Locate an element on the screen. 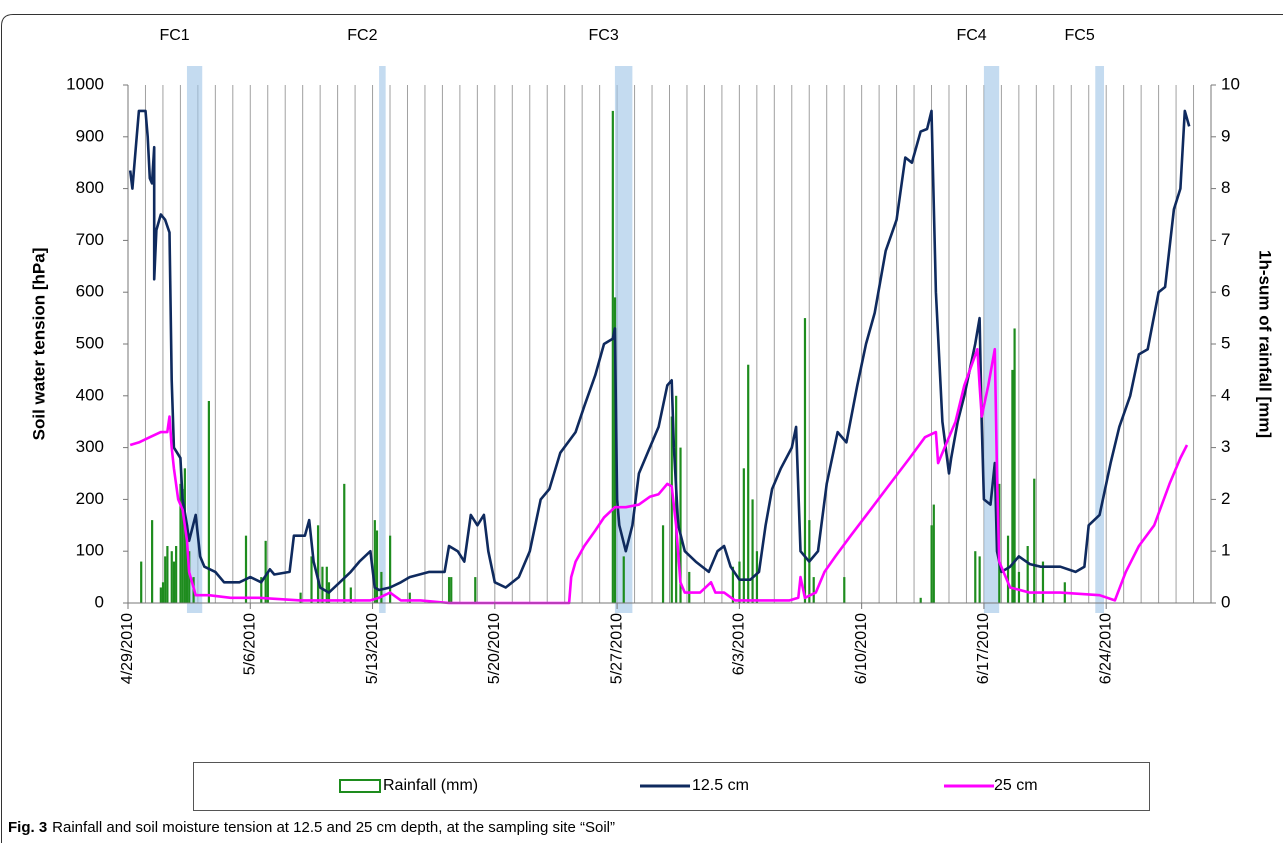 The width and height of the screenshot is (1284, 844). y-tick-label: 400 is located at coordinates (90, 394).